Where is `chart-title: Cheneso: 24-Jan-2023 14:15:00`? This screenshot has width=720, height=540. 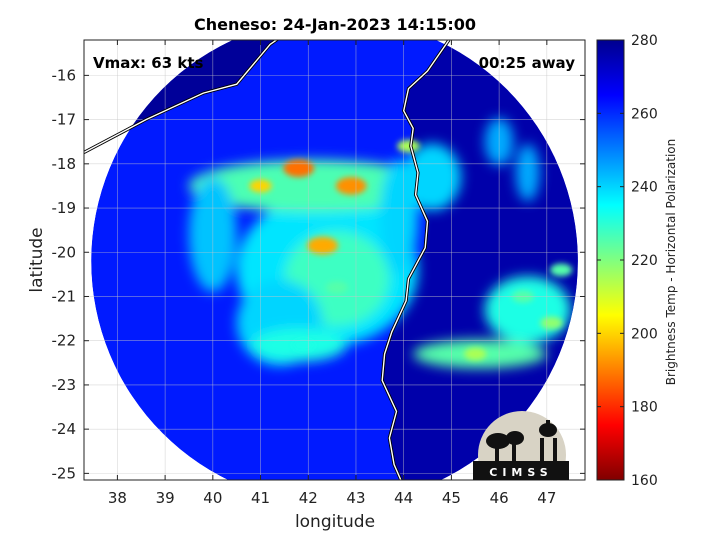 chart-title: Cheneso: 24-Jan-2023 14:15:00 is located at coordinates (335, 24).